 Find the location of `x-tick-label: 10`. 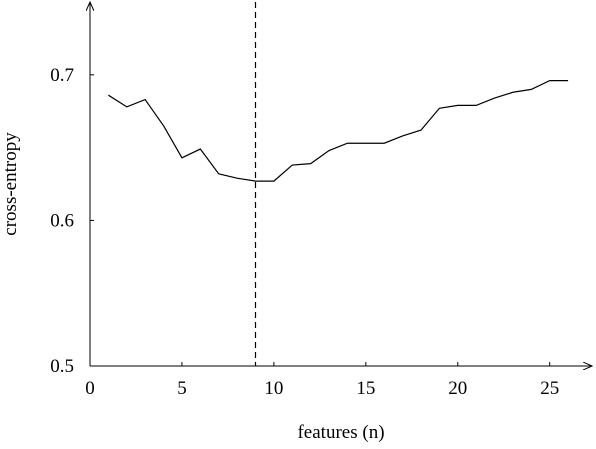

x-tick-label: 10 is located at coordinates (273, 388).